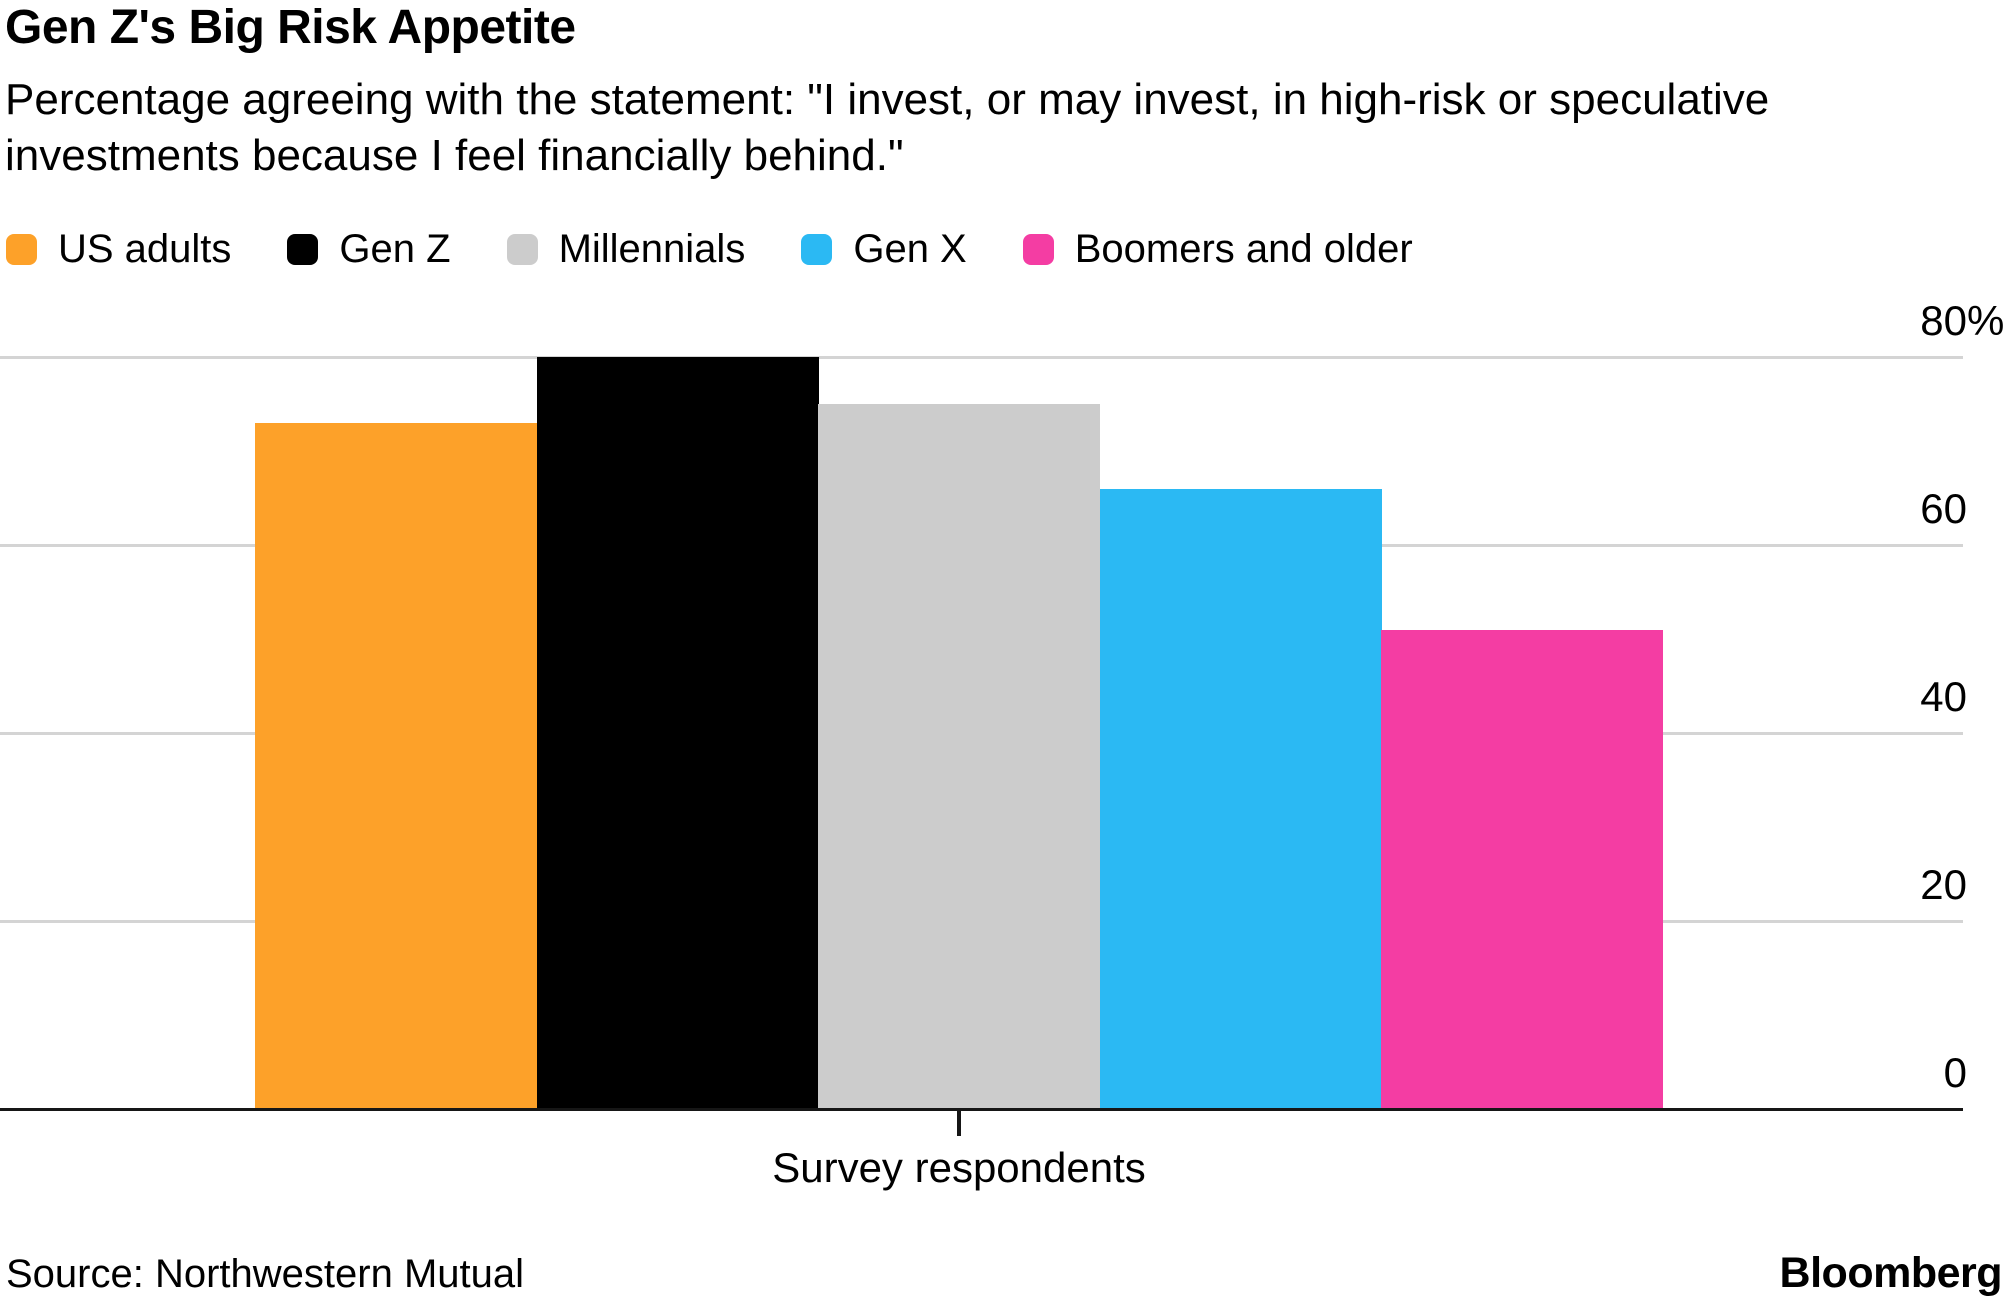 This screenshot has height=1302, width=2005. Describe the element at coordinates (290, 27) in the screenshot. I see `page-title: Gen Z's Big Risk Appetite` at that location.